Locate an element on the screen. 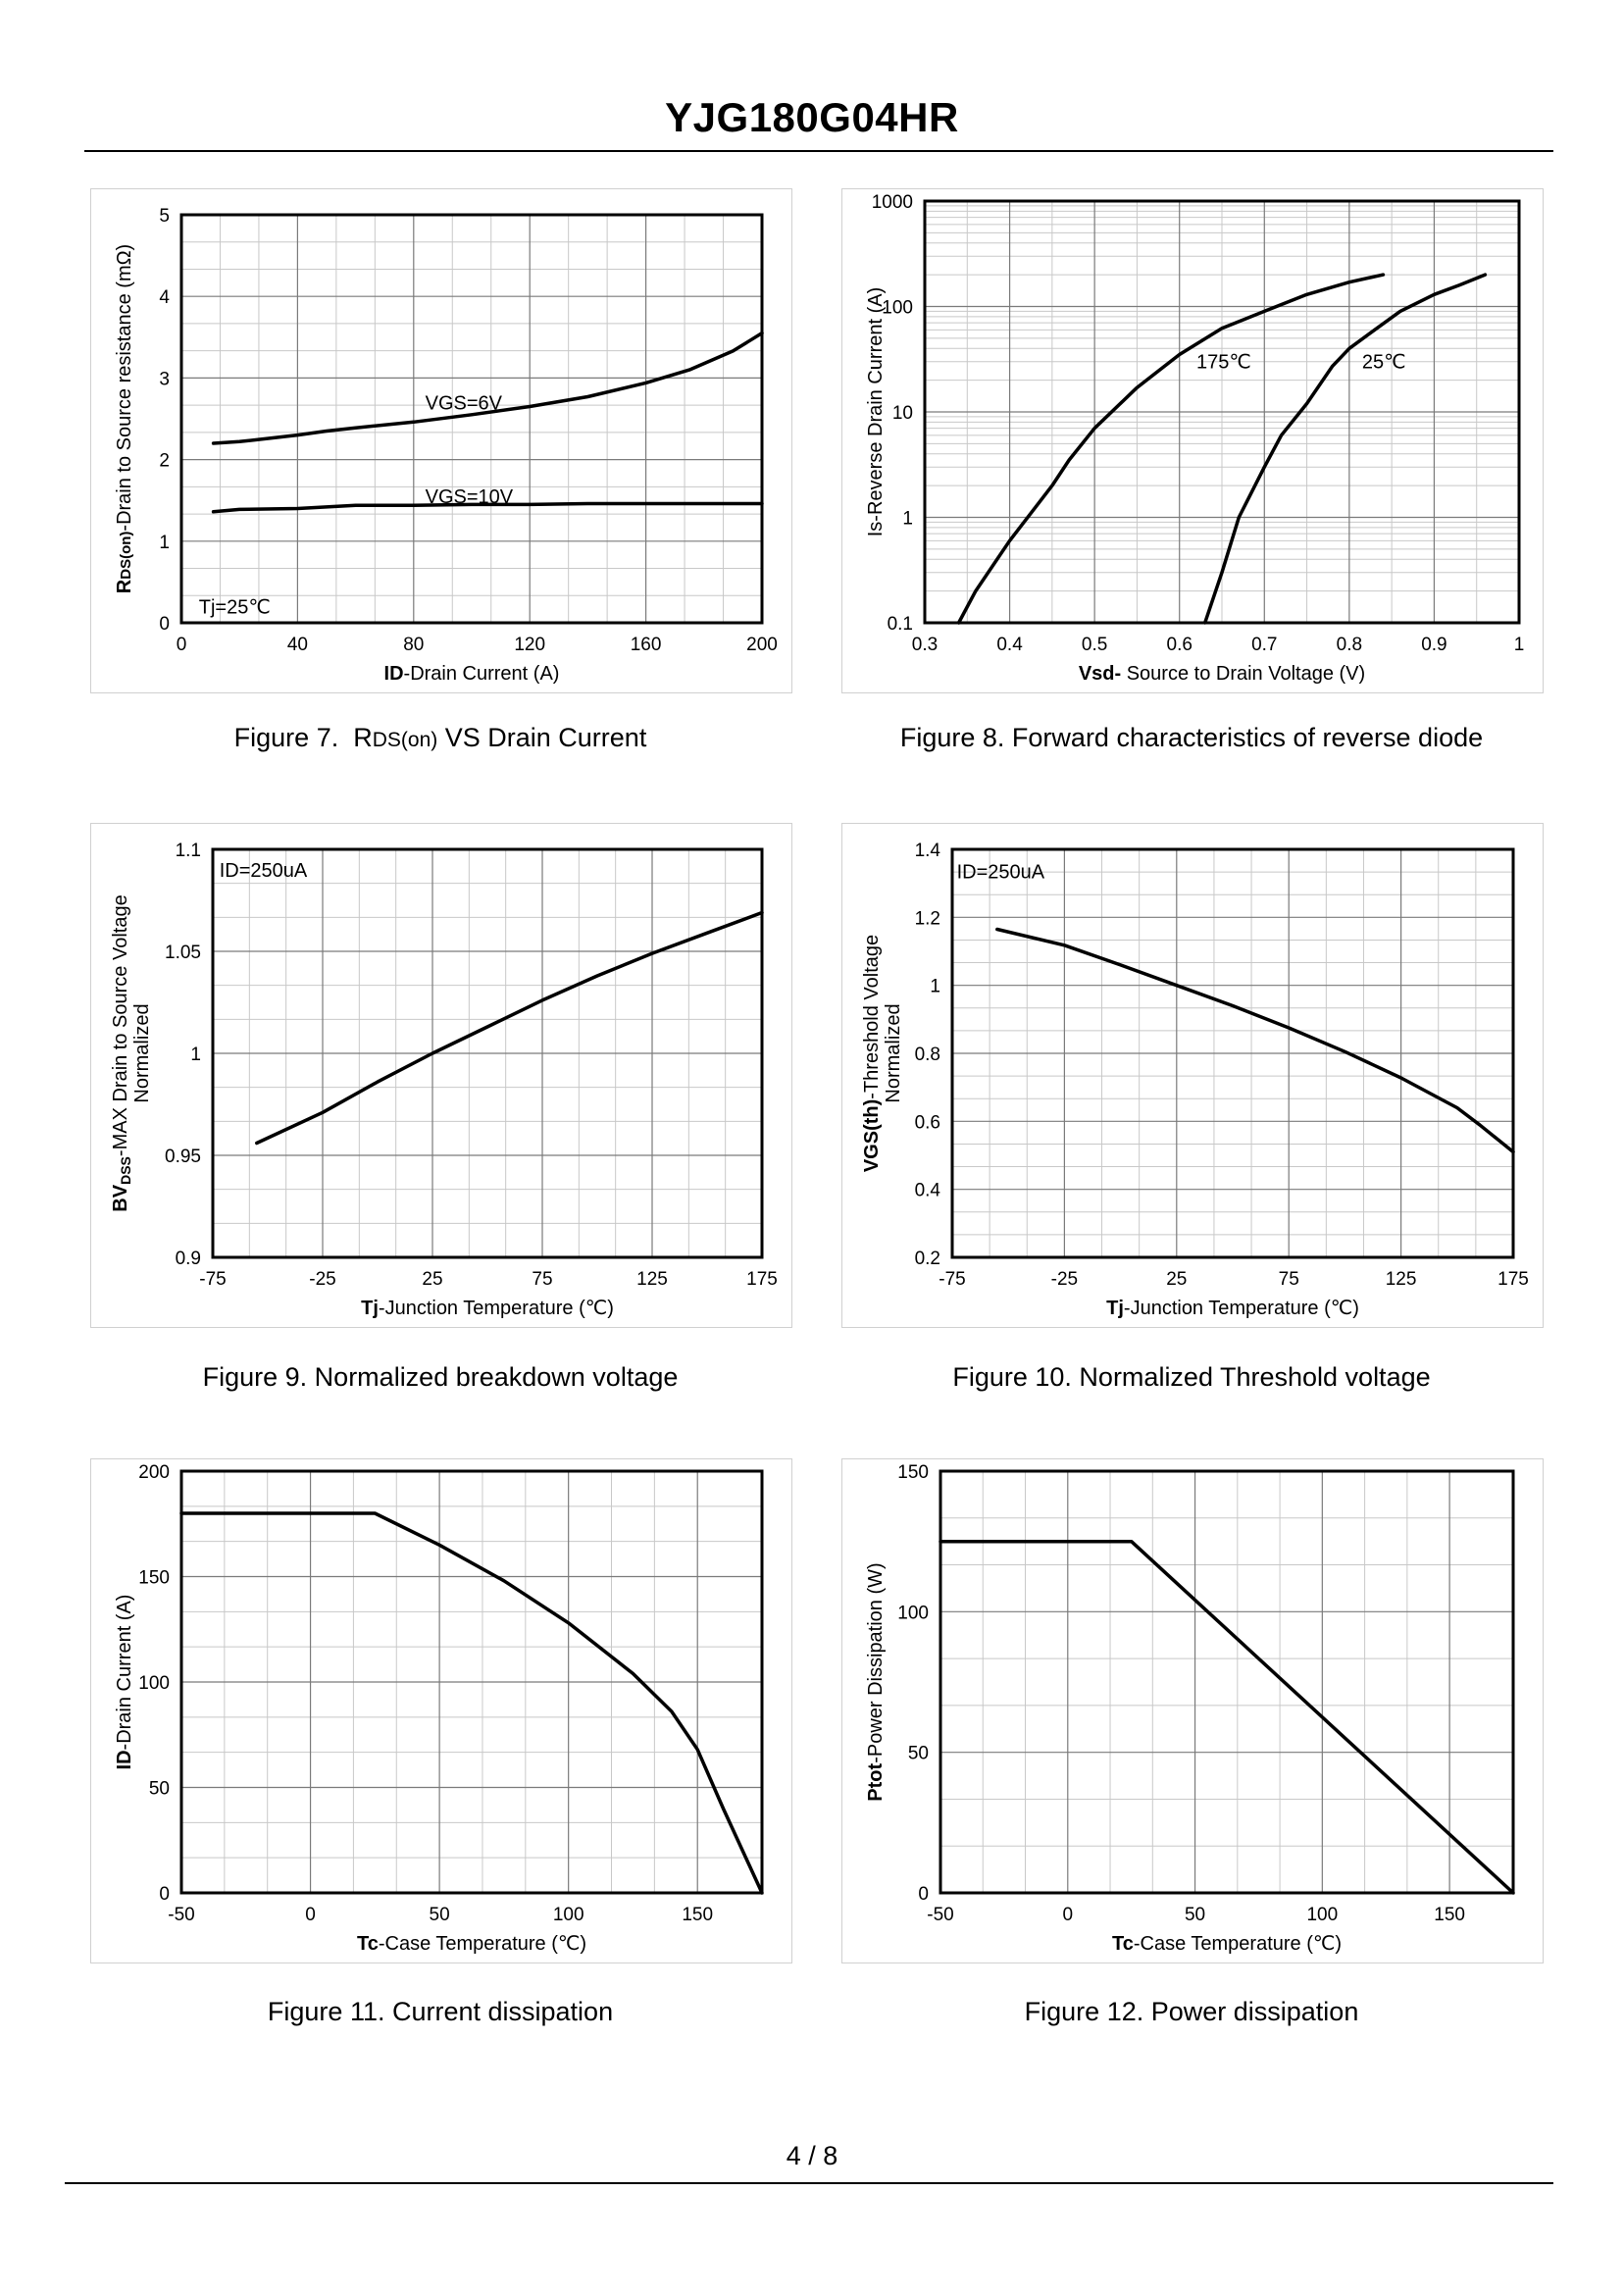 This screenshot has height=2294, width=1624. annotation-label: 25℃ is located at coordinates (1384, 363).